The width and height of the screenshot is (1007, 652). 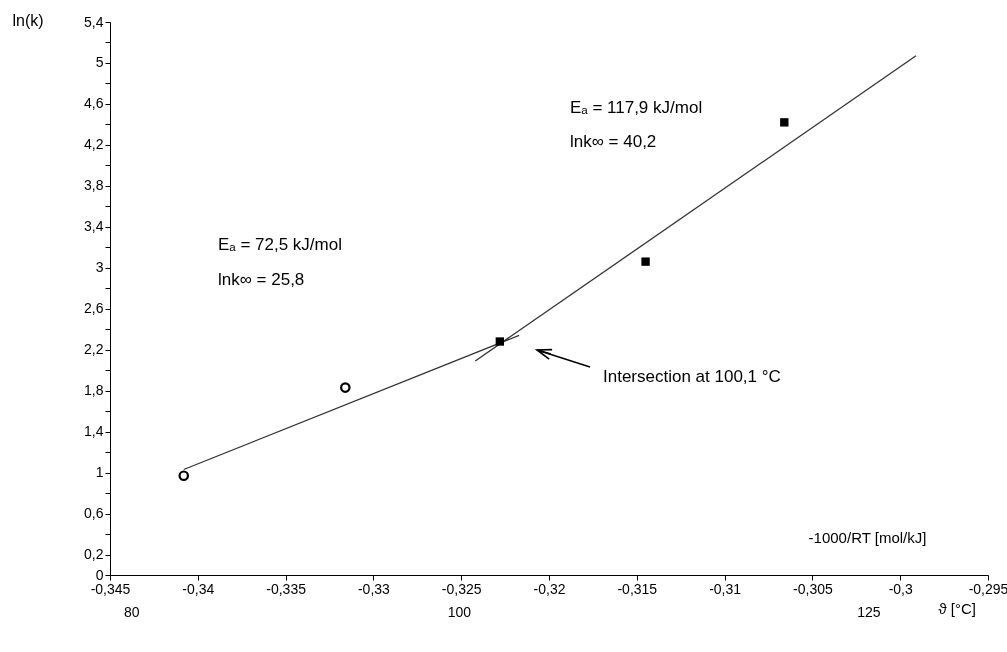 I want to click on y-axis-title: ln(k), so click(x=28, y=20).